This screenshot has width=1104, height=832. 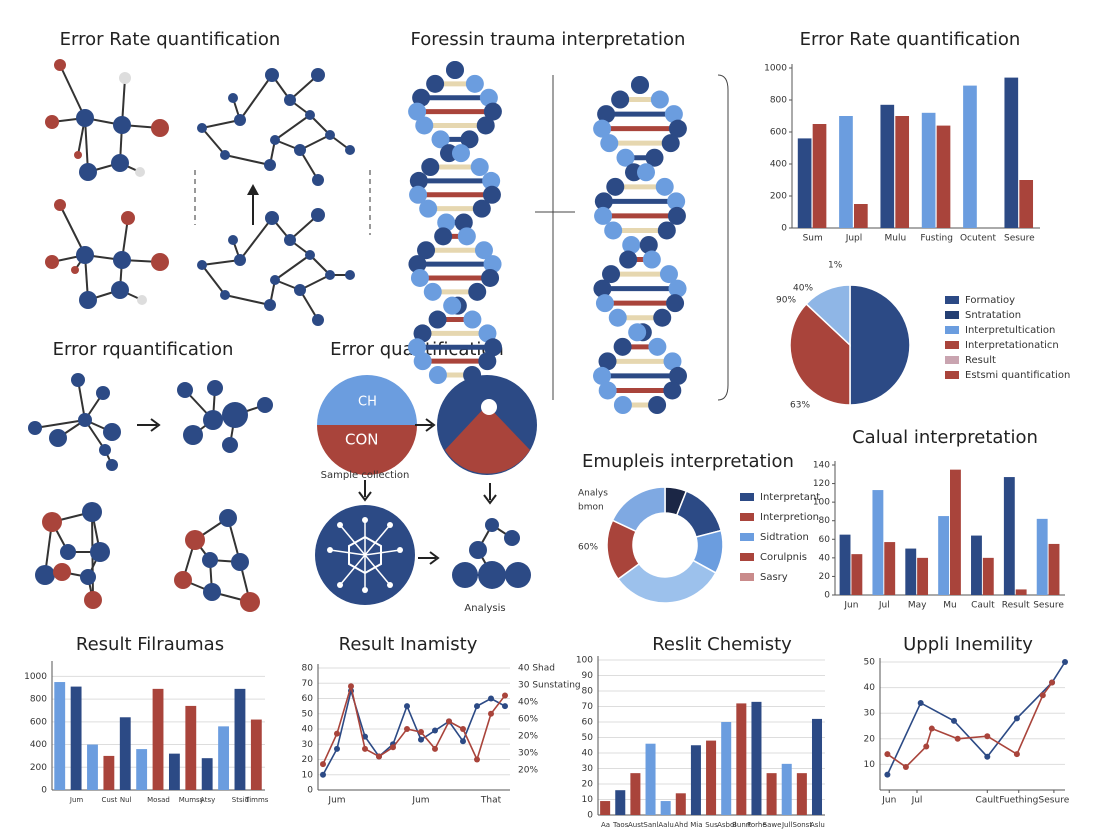 What do you see at coordinates (988, 801) in the screenshot?
I see `x-tick-label: Cault` at bounding box center [988, 801].